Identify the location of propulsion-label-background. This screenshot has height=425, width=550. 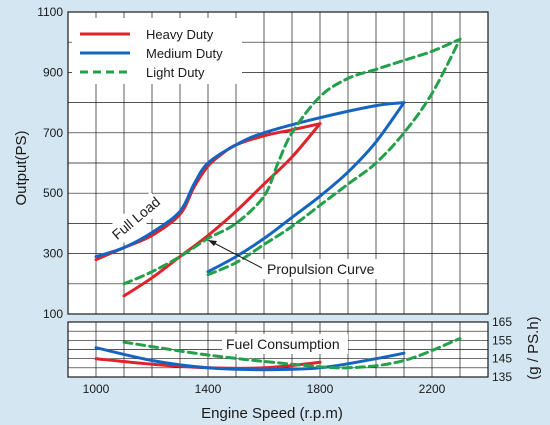
(321, 269).